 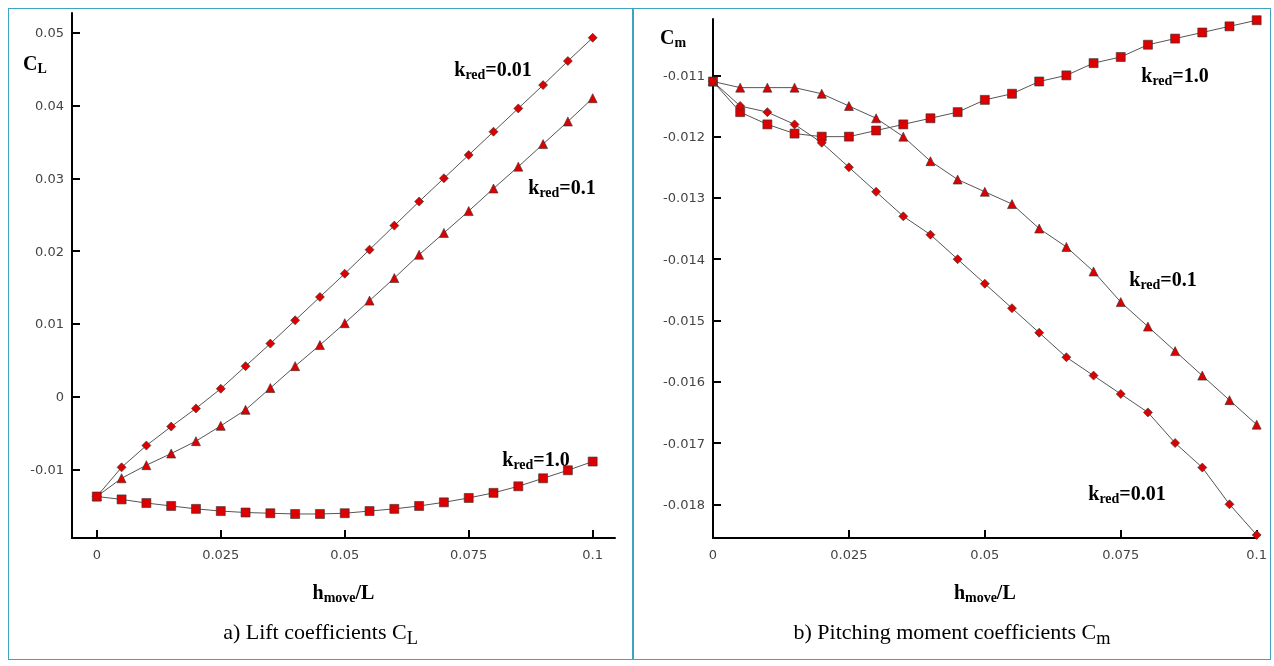 What do you see at coordinates (49, 178) in the screenshot?
I see `y-tick-label: 0.03` at bounding box center [49, 178].